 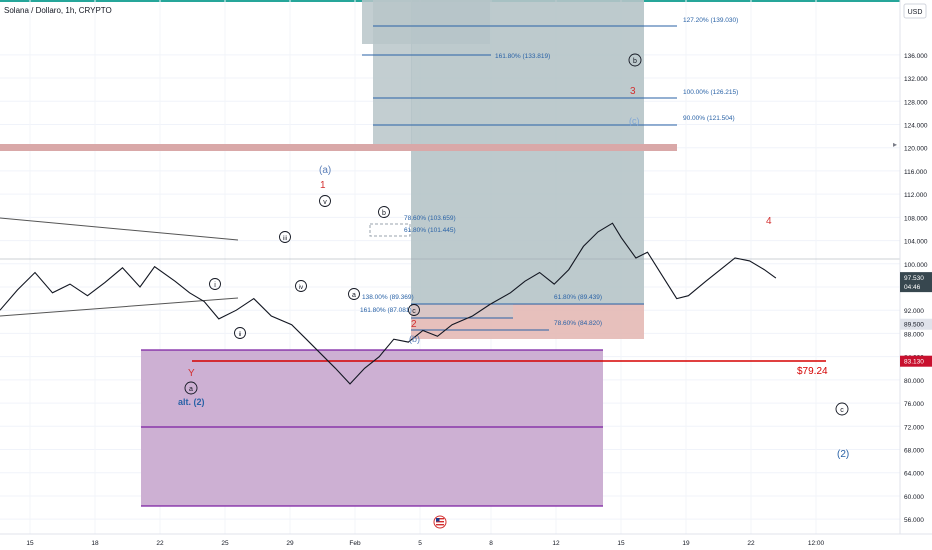 What do you see at coordinates (556, 543) in the screenshot?
I see `time-tick-label: 12` at bounding box center [556, 543].